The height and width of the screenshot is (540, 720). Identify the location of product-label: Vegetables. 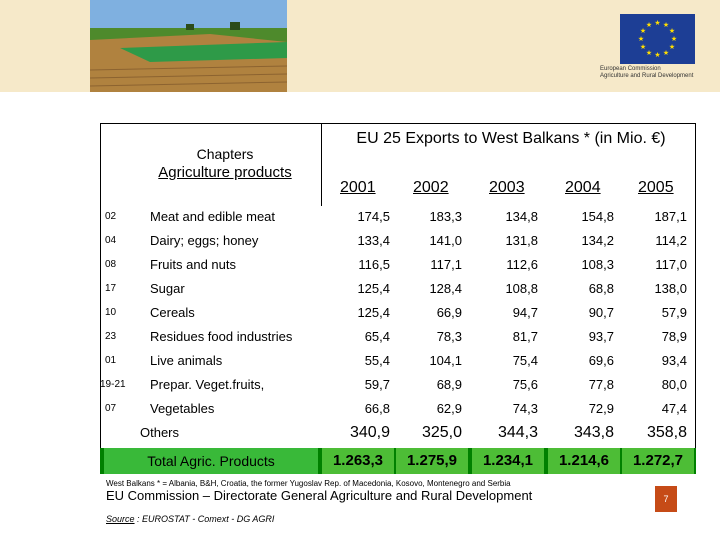
(182, 408).